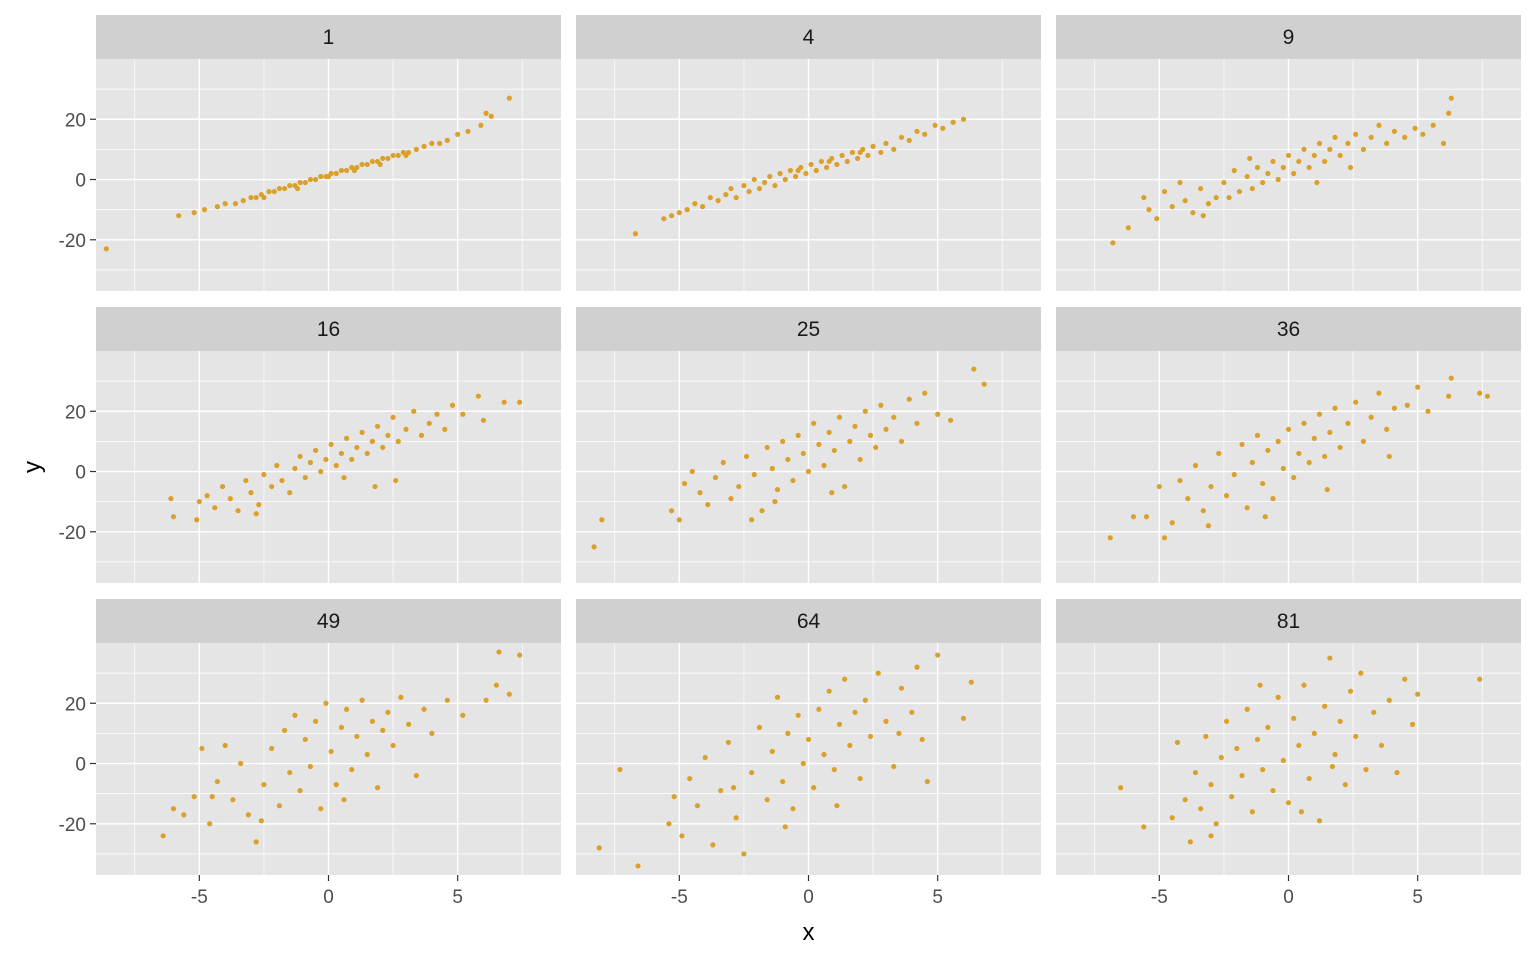 The image size is (1536, 965). Describe the element at coordinates (72, 241) in the screenshot. I see `y-tick-label: -20` at that location.